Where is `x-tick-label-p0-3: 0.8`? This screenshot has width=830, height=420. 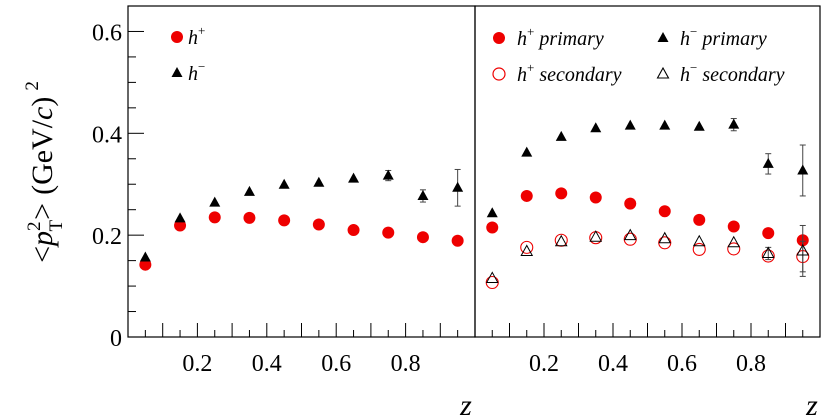
x-tick-label-p0-3: 0.8 is located at coordinates (406, 364).